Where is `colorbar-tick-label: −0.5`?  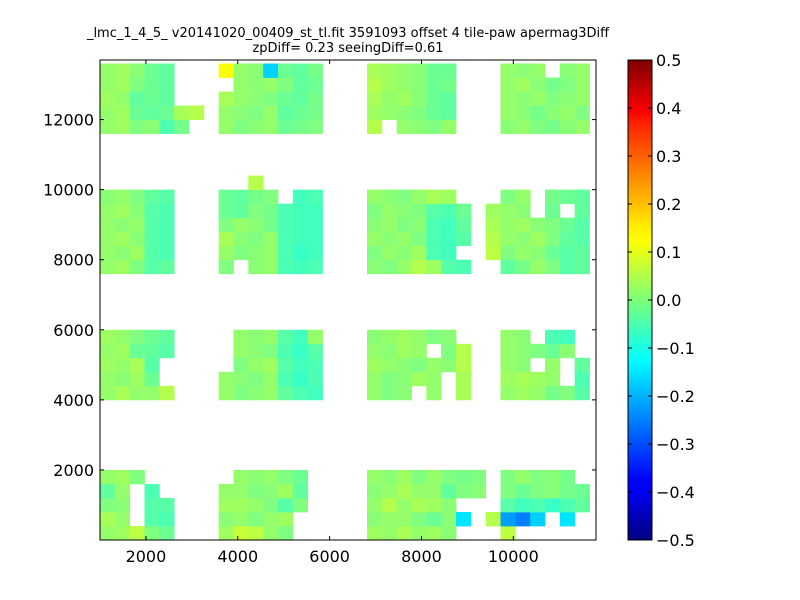 colorbar-tick-label: −0.5 is located at coordinates (675, 540).